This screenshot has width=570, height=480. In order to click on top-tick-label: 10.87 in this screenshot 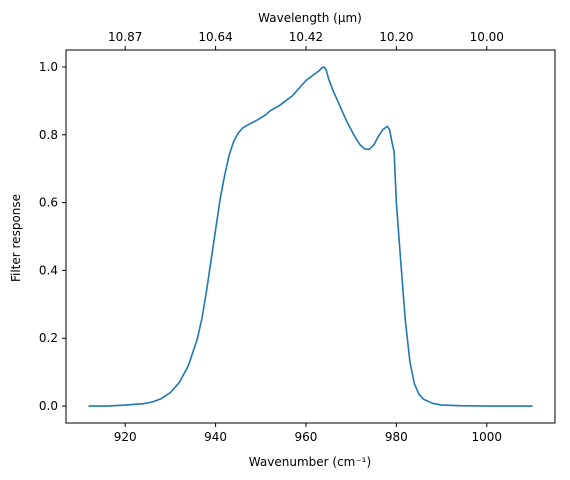, I will do `click(125, 37)`.